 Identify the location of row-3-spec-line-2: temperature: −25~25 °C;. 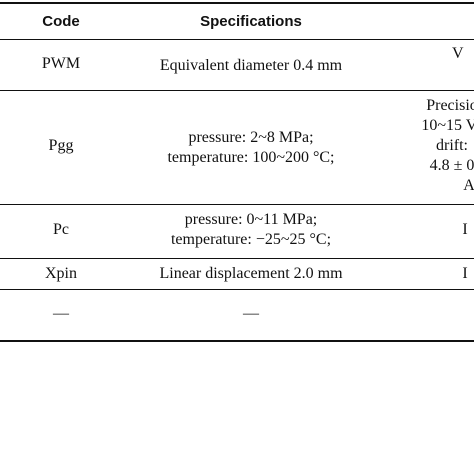
(251, 239).